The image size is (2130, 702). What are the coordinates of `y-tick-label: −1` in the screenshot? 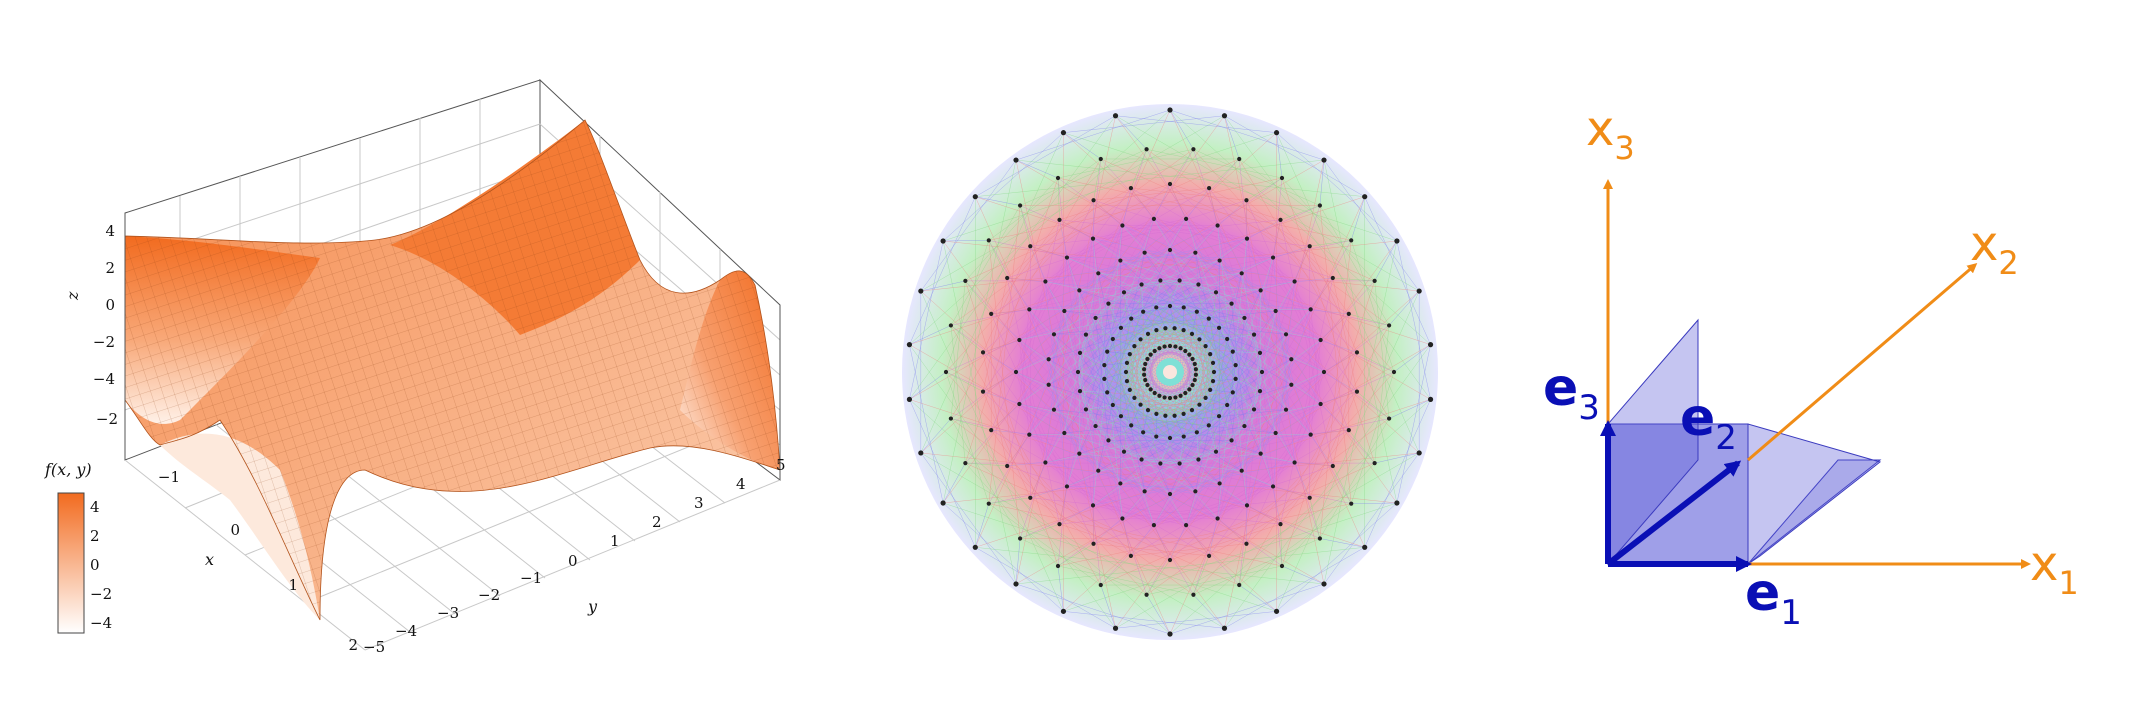 It's located at (531, 578).